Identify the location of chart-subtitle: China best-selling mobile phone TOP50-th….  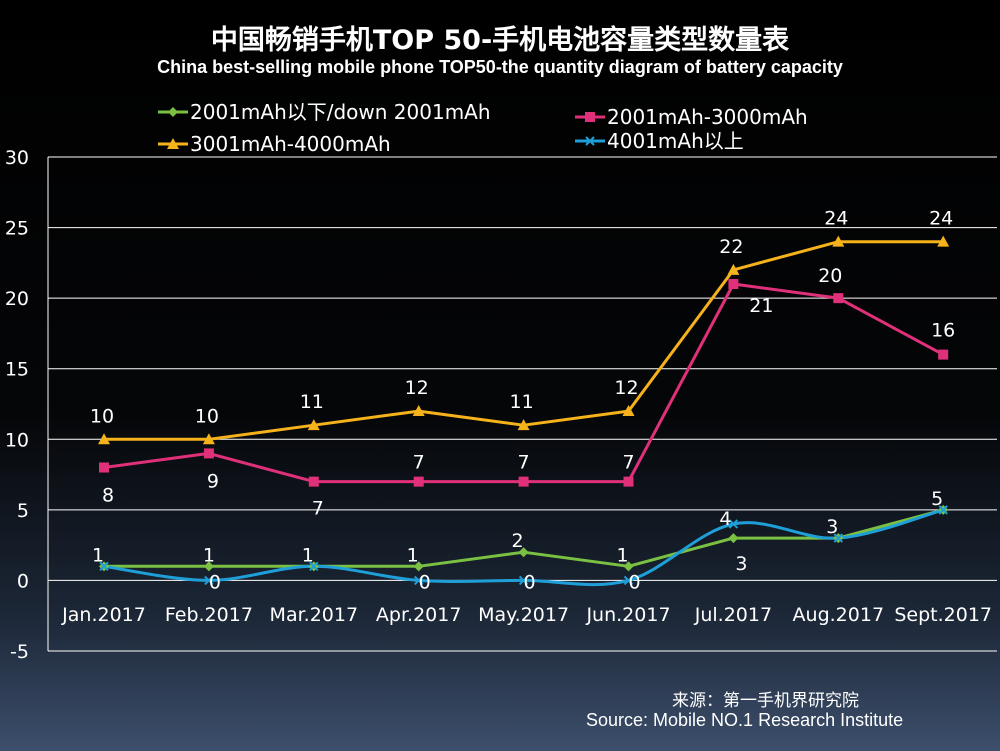
(500, 67).